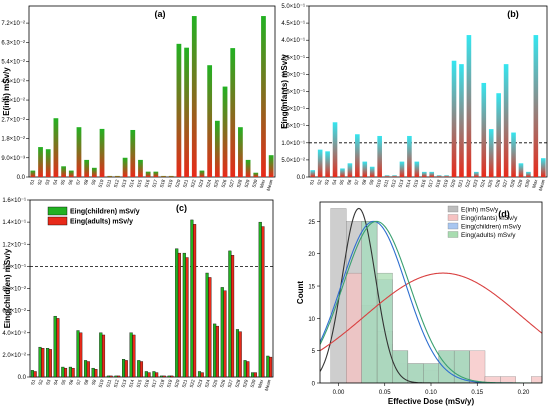 This screenshot has height=406, width=550. Describe the element at coordinates (193, 184) in the screenshot. I see `panel-a-category-label: S22` at that location.